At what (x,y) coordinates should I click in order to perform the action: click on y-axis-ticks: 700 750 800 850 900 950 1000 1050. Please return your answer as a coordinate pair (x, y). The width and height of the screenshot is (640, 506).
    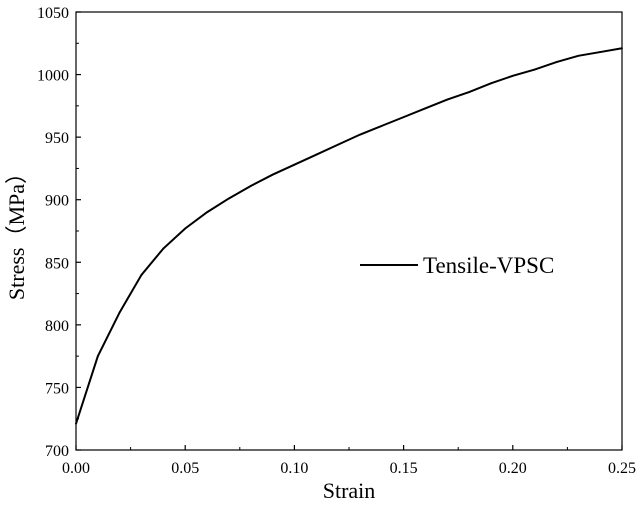
    Looking at the image, I should click on (59, 232).